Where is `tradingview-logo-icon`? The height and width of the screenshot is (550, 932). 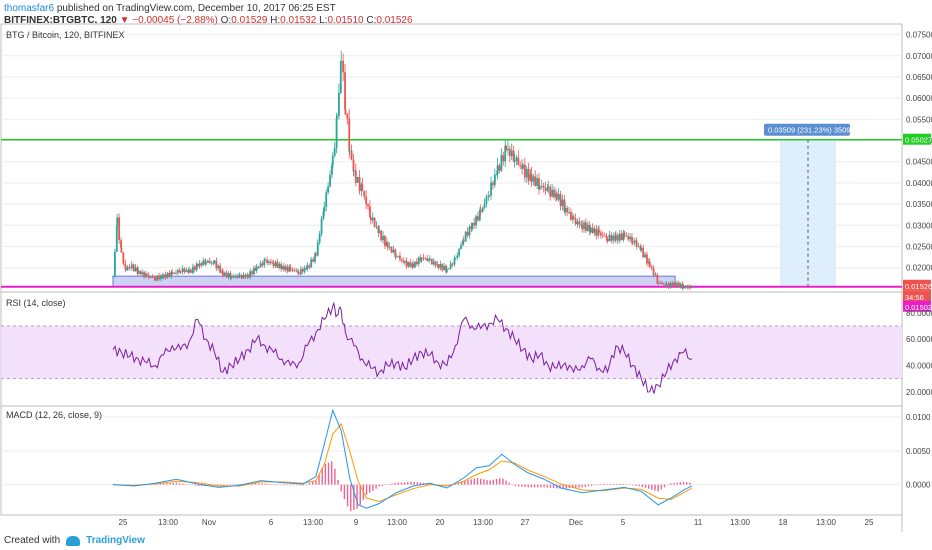 tradingview-logo-icon is located at coordinates (73, 540).